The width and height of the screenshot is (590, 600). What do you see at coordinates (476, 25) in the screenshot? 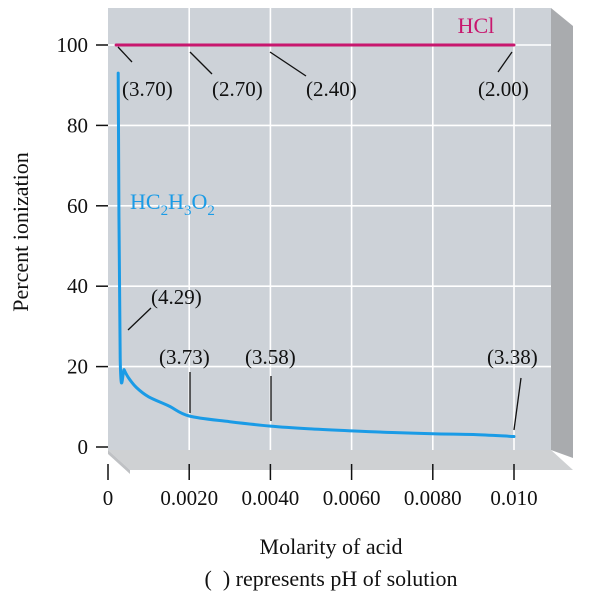
I see `series-label-hcl: HCl` at bounding box center [476, 25].